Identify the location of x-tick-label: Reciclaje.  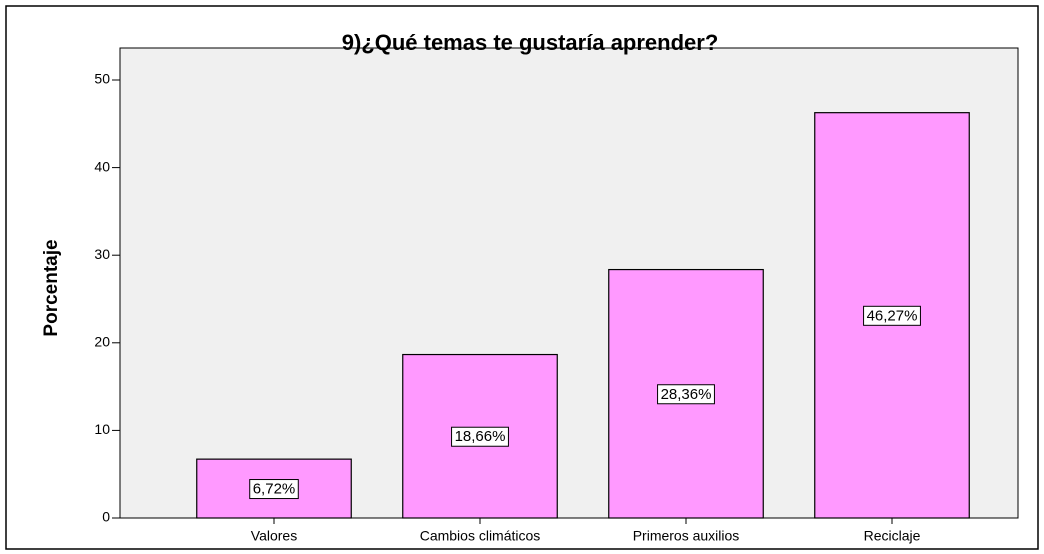
(892, 536).